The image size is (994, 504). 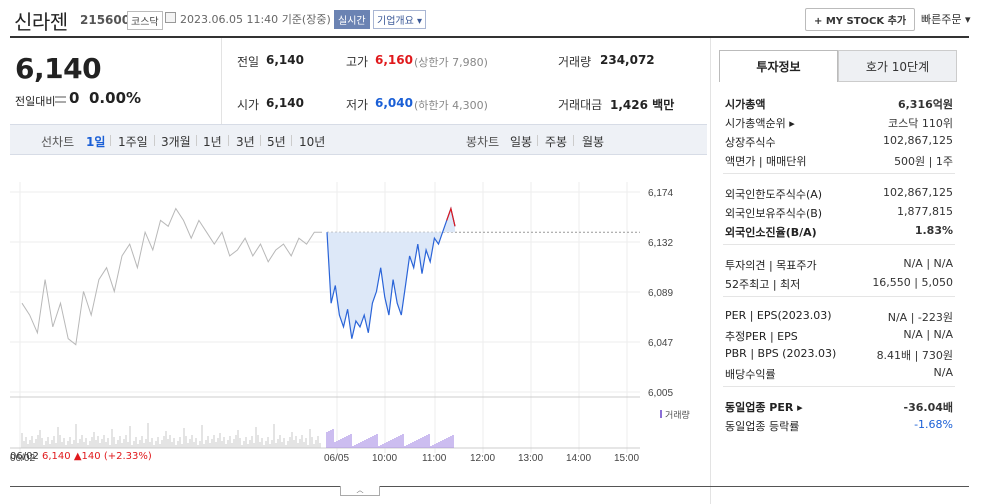 I want to click on change-percent: 0.00%, so click(x=115, y=98).